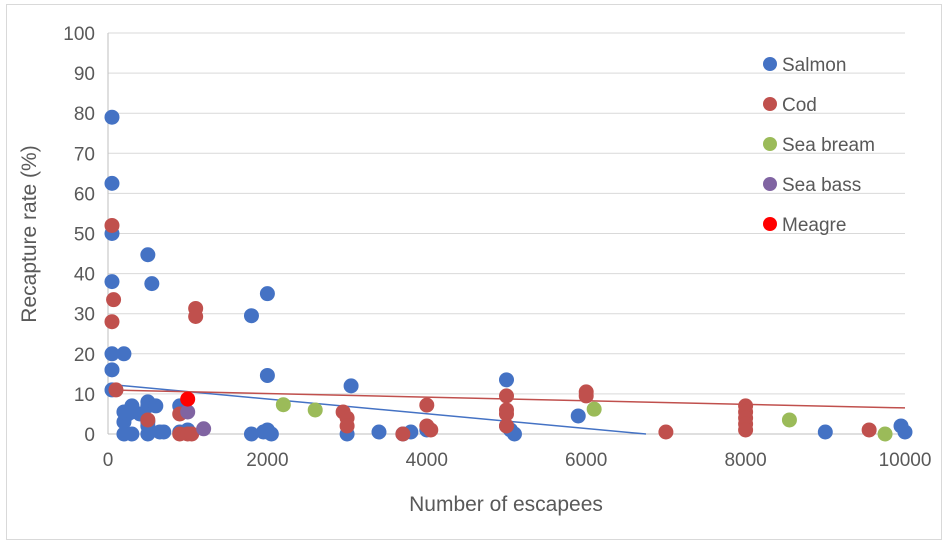 The width and height of the screenshot is (949, 545). I want to click on legend-marker-meagre, so click(770, 224).